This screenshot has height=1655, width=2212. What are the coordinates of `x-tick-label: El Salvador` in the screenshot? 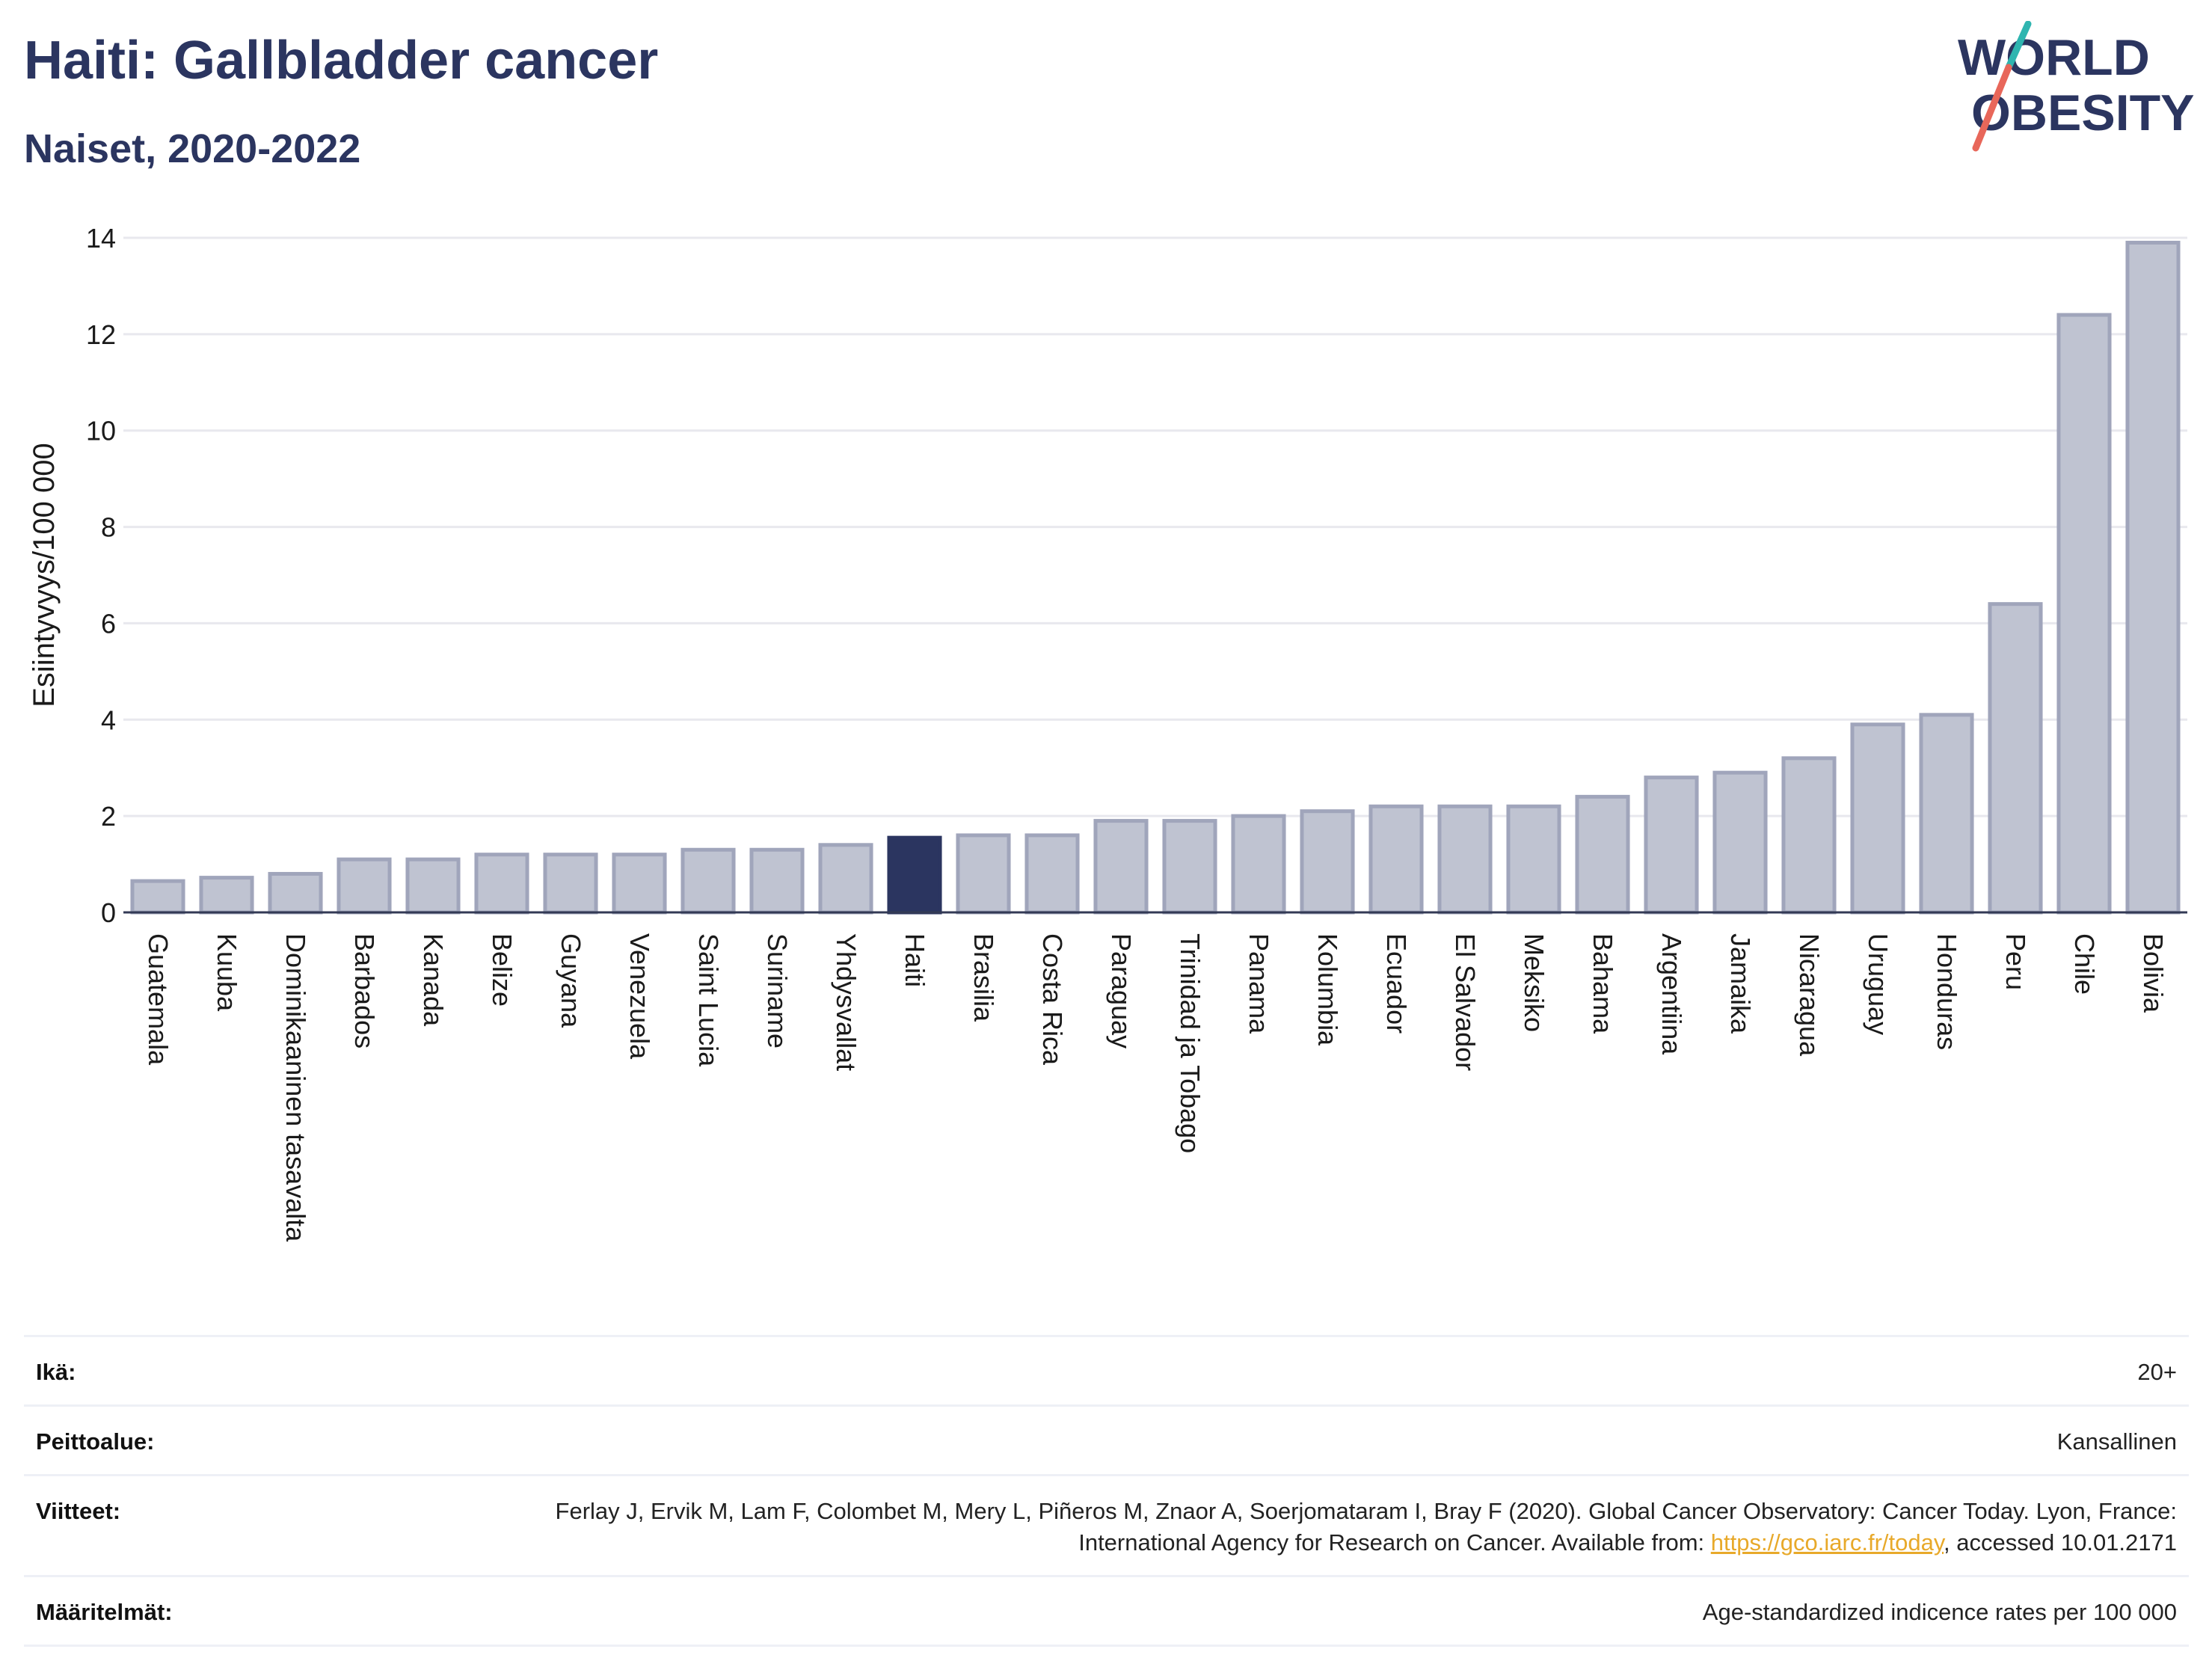 It's located at (1465, 1002).